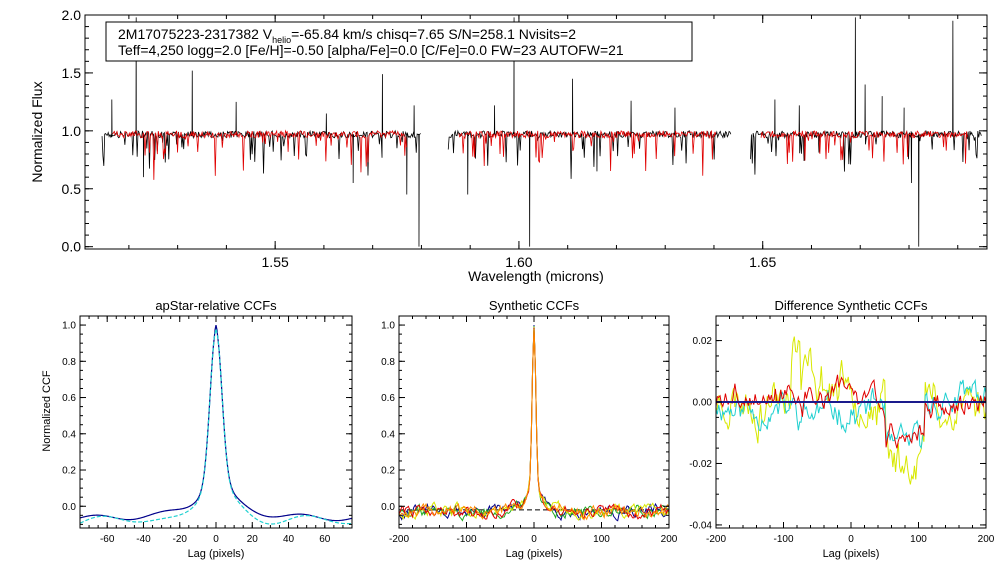 The width and height of the screenshot is (1008, 576). I want to click on synthetic-ccf-y-tick-label: 0.0, so click(388, 507).